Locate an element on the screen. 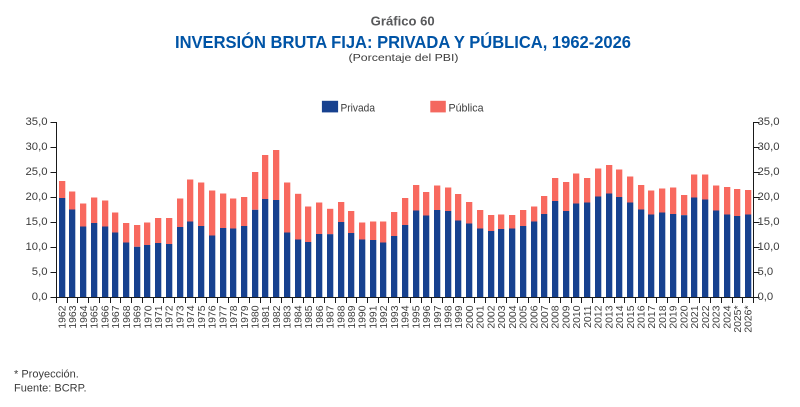 Image resolution: width=800 pixels, height=407 pixels. svg-text: 2019 is located at coordinates (674, 316).